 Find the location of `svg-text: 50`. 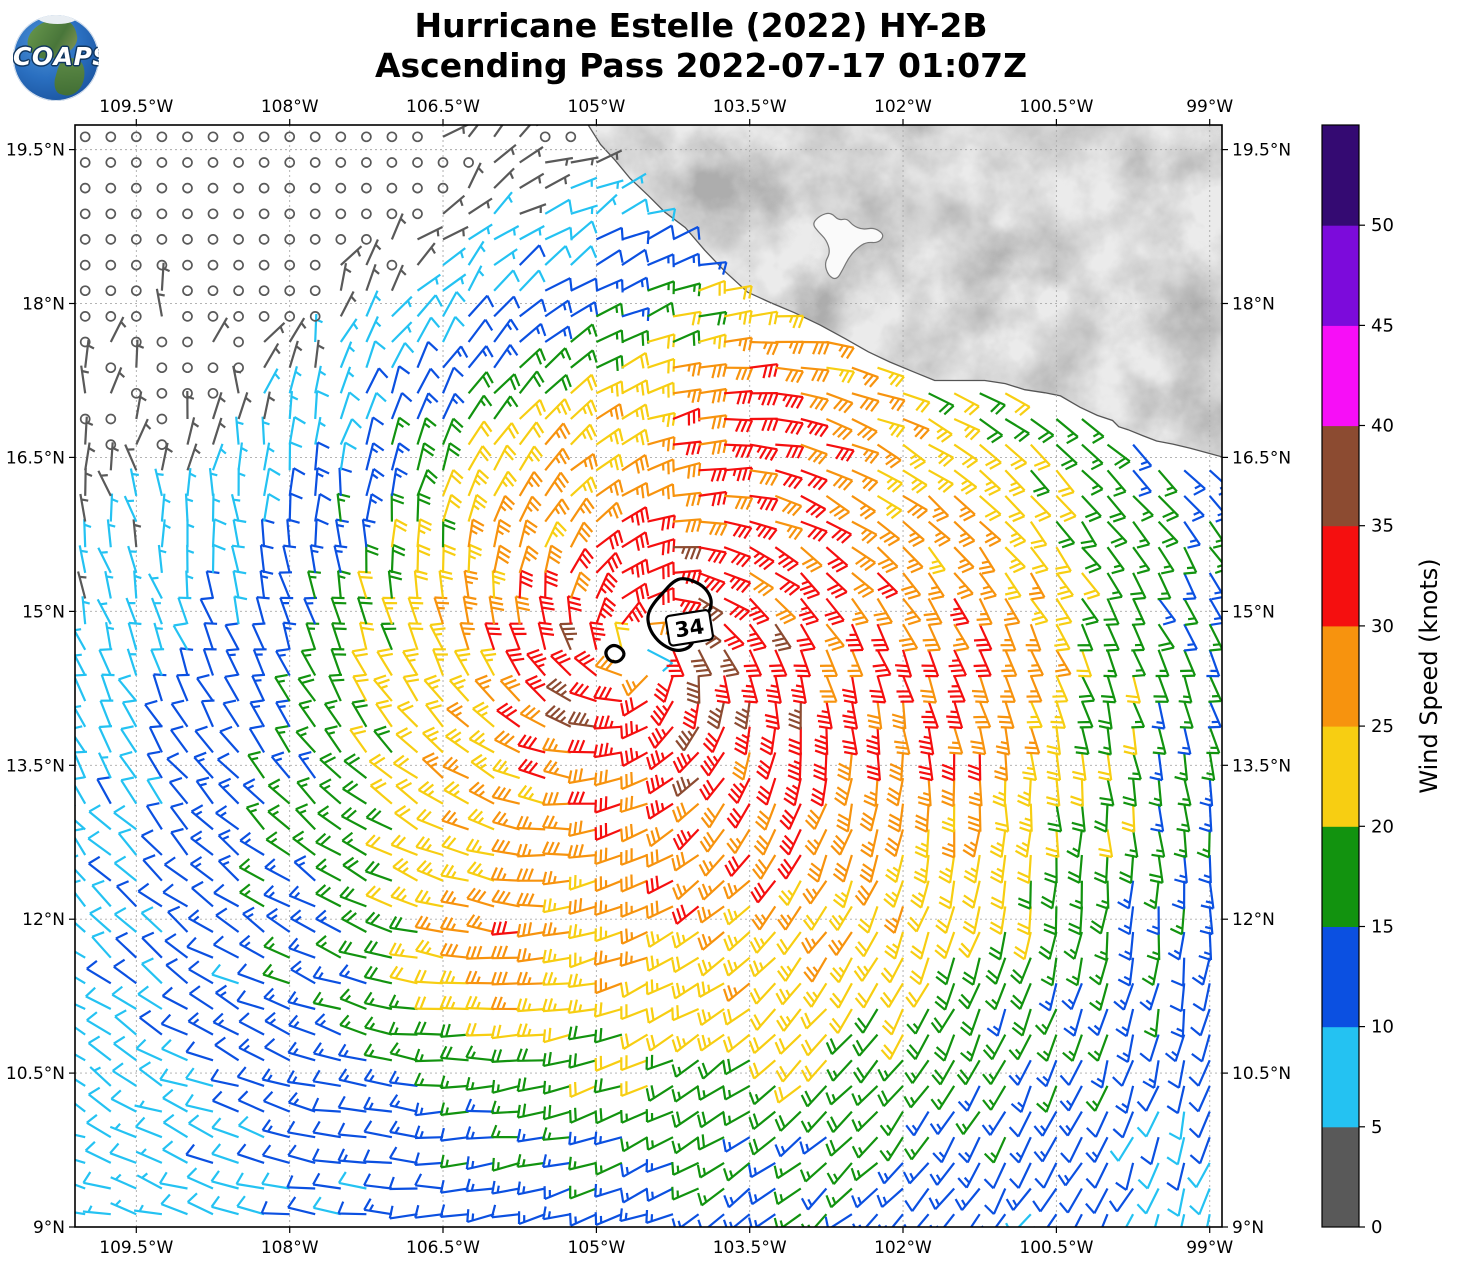

svg-text: 50 is located at coordinates (1382, 225).